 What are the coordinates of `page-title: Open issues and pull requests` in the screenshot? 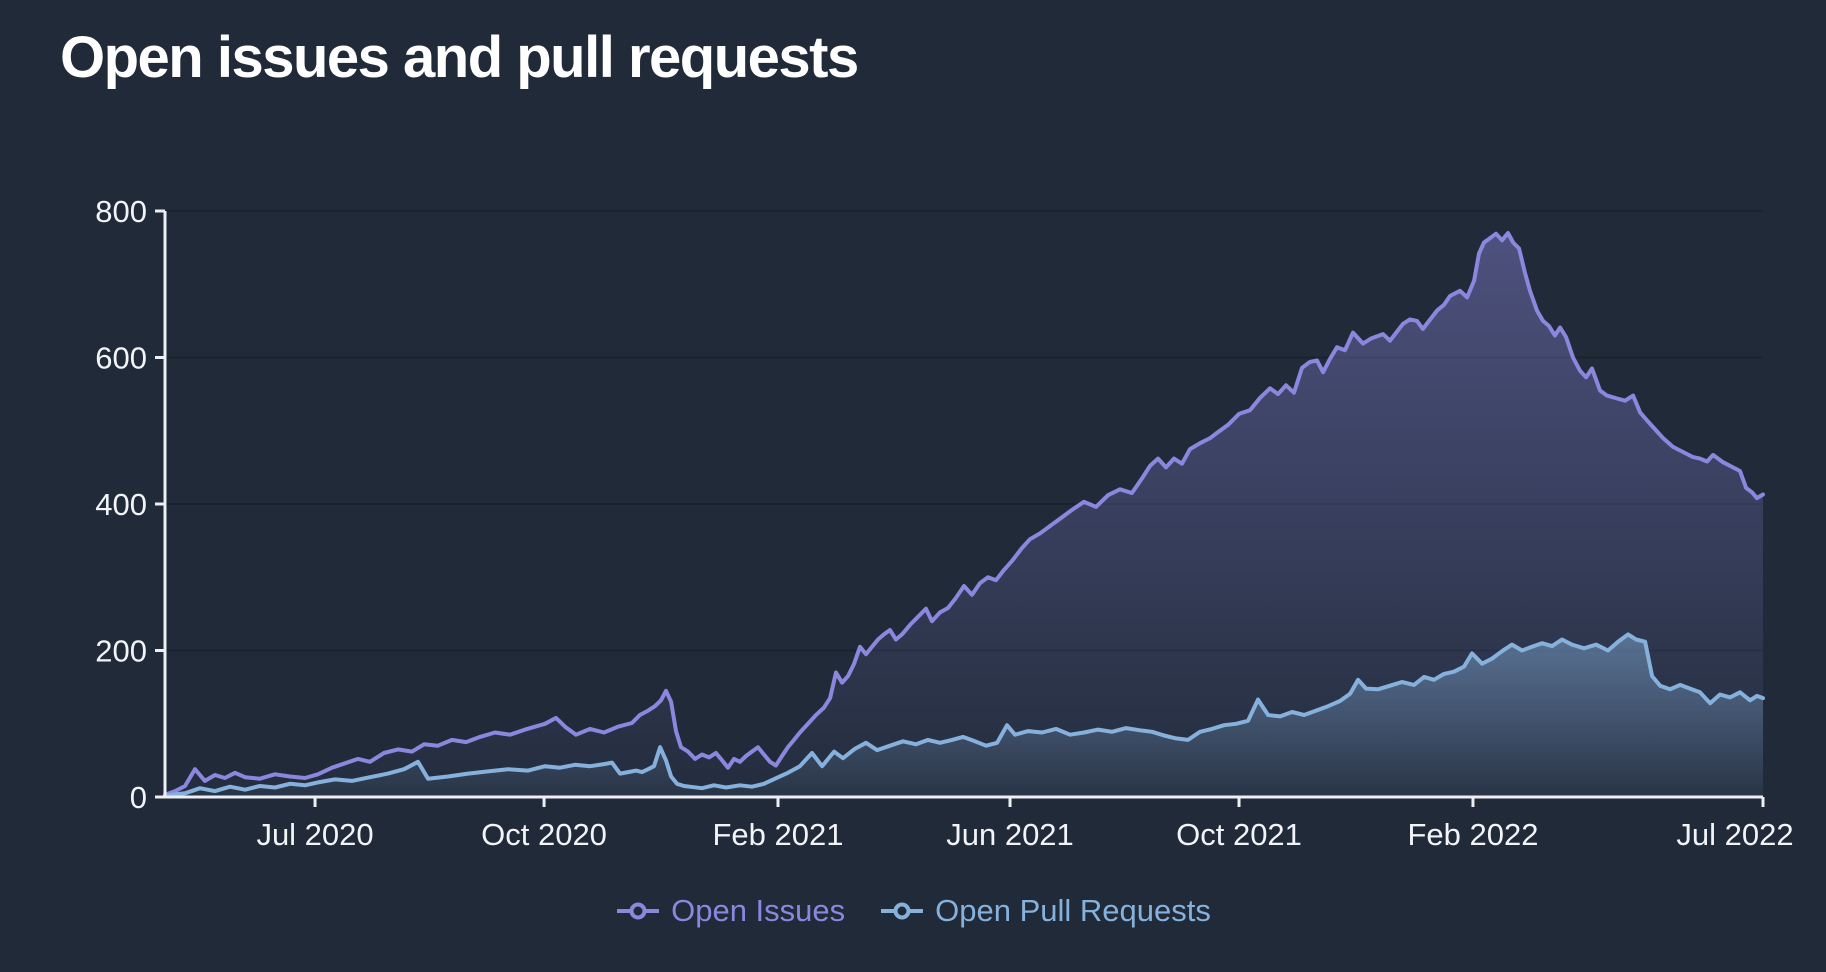 It's located at (459, 57).